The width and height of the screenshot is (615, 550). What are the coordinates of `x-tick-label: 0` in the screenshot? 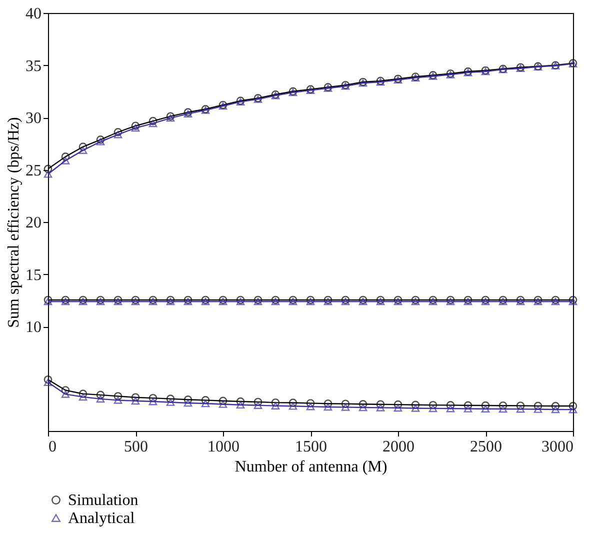 It's located at (52, 447).